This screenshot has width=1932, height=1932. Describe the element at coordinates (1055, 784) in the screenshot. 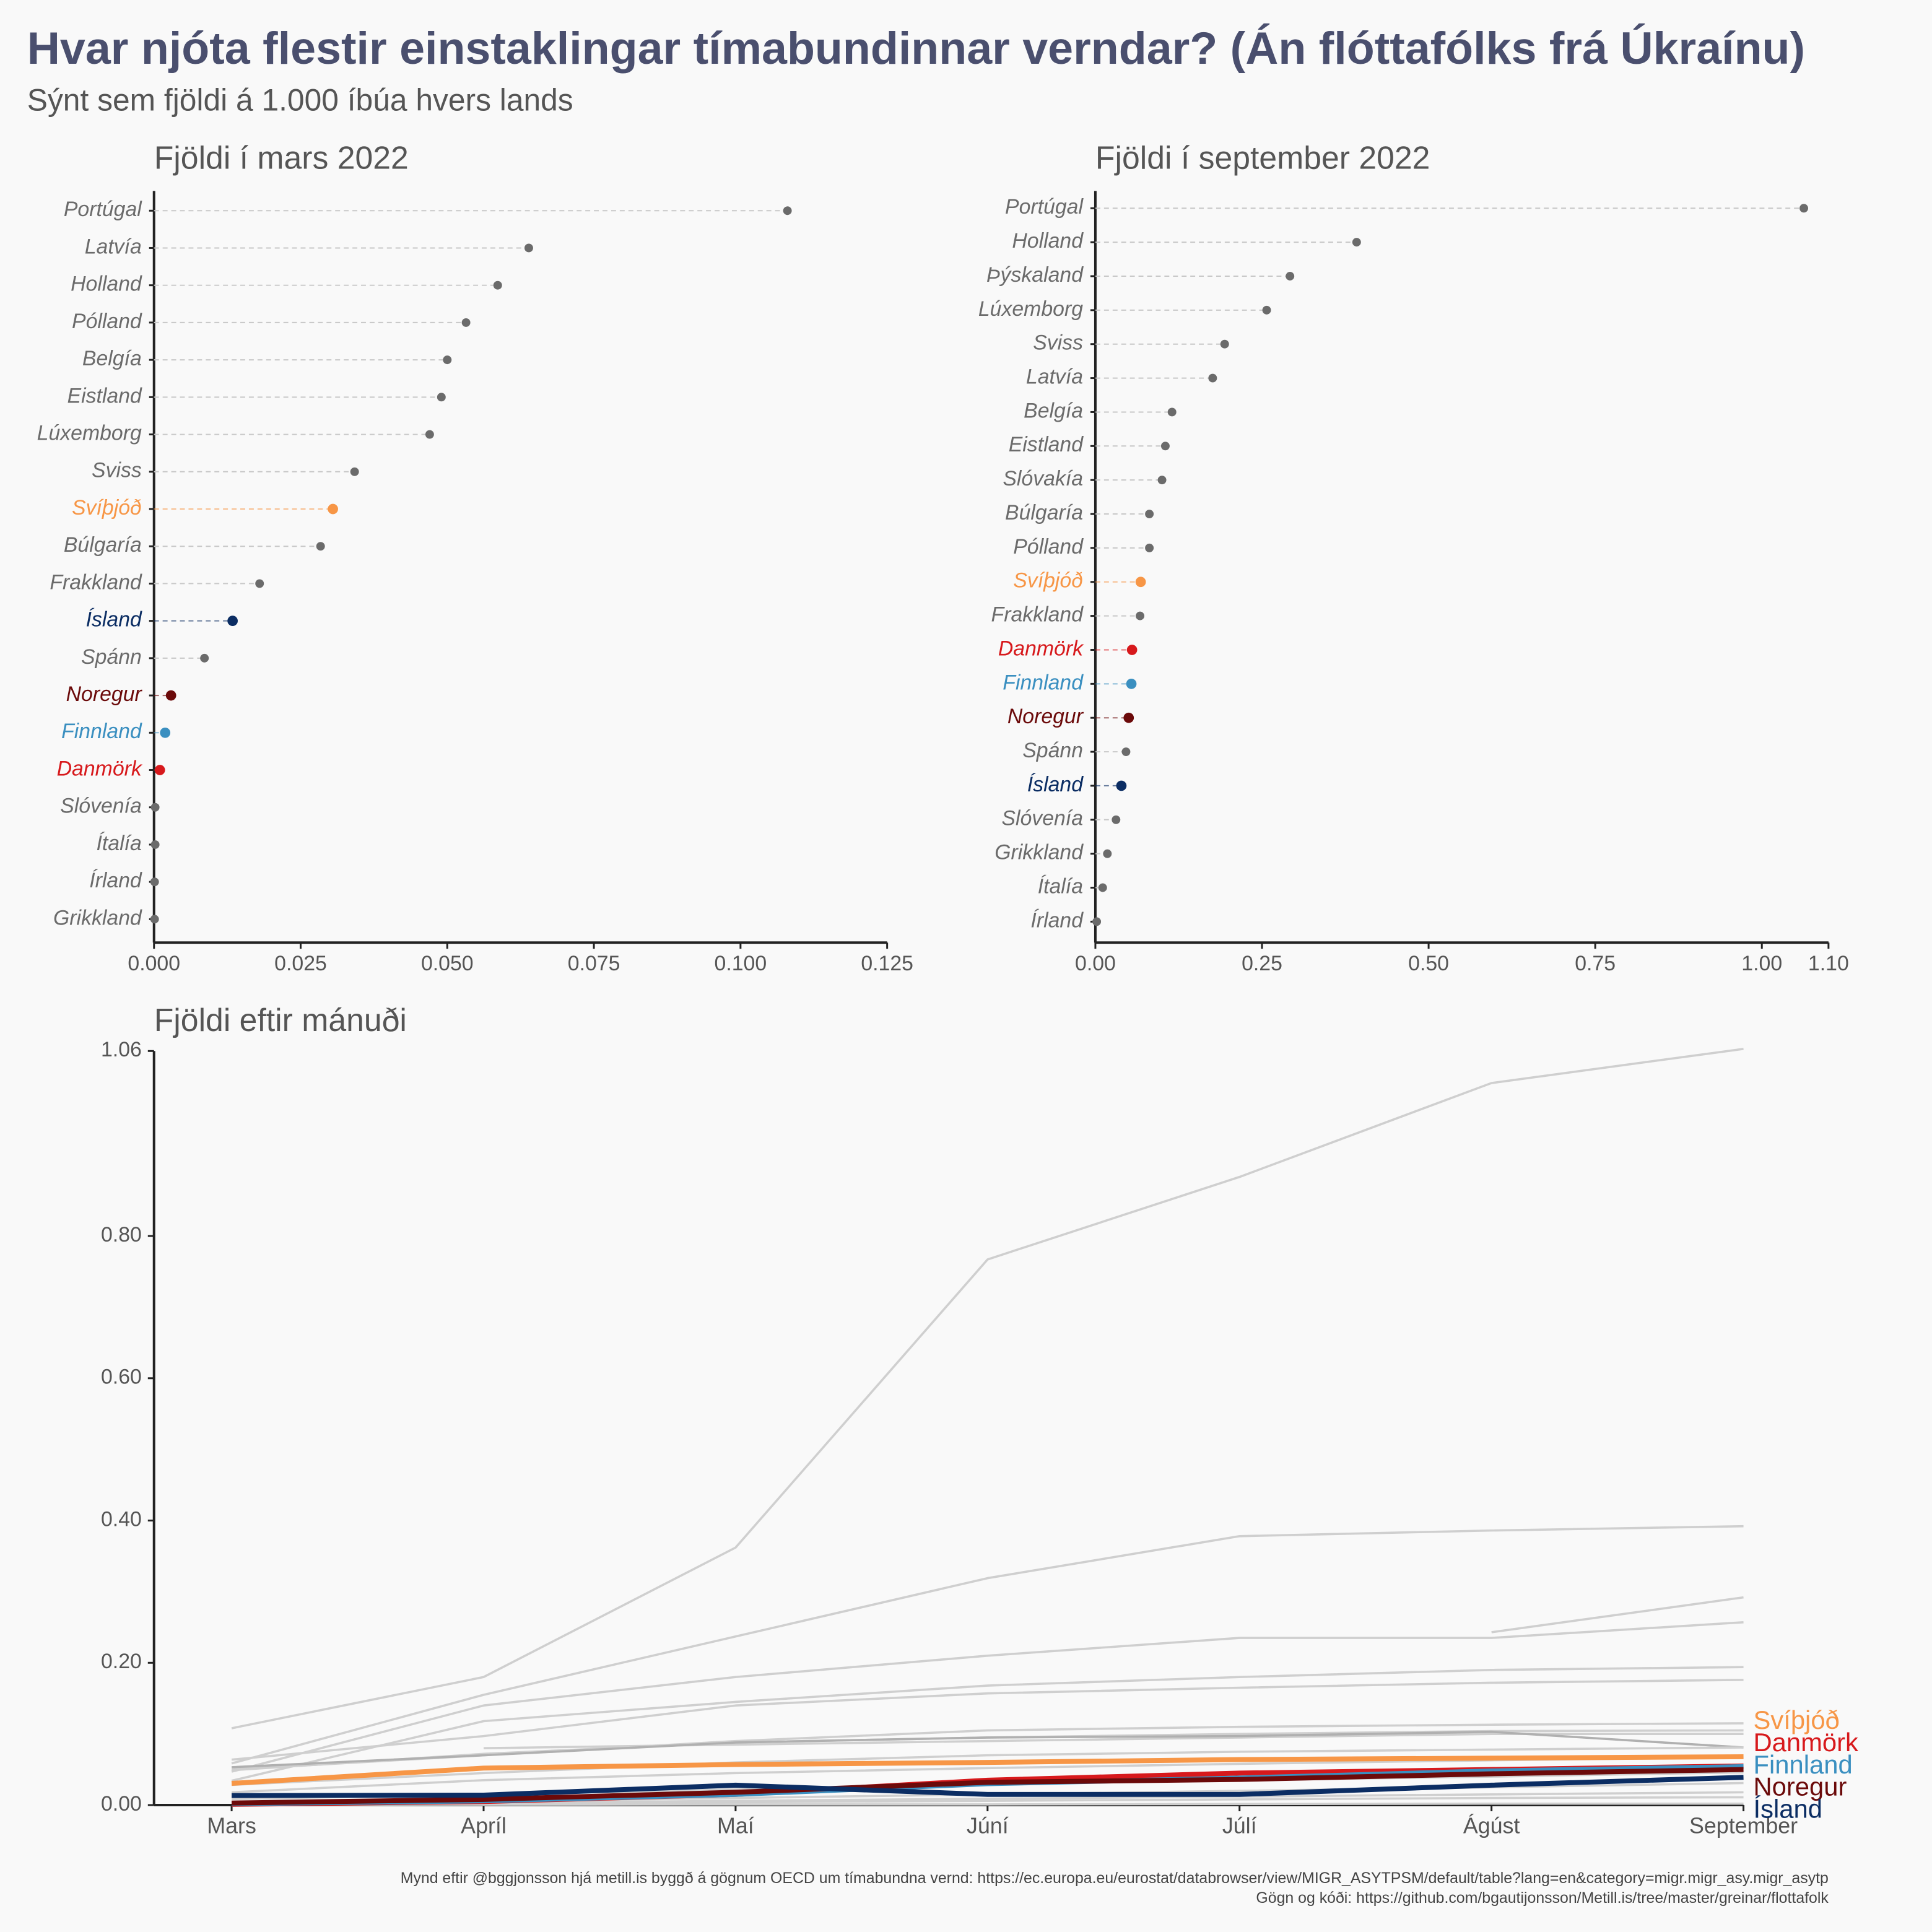

I see `category-label: Ísland` at that location.